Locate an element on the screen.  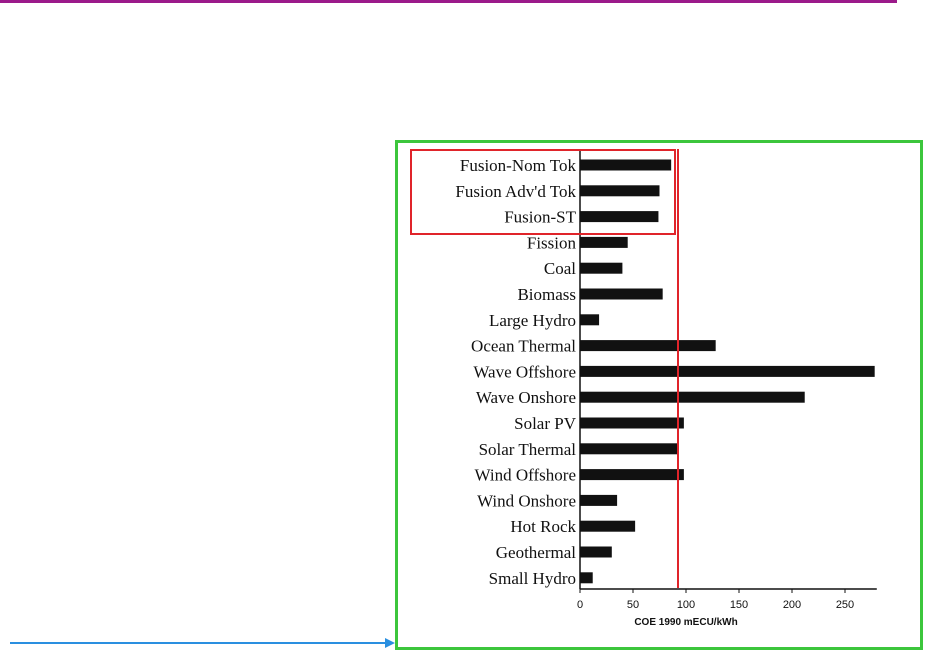
category-label: Biomass is located at coordinates (546, 294).